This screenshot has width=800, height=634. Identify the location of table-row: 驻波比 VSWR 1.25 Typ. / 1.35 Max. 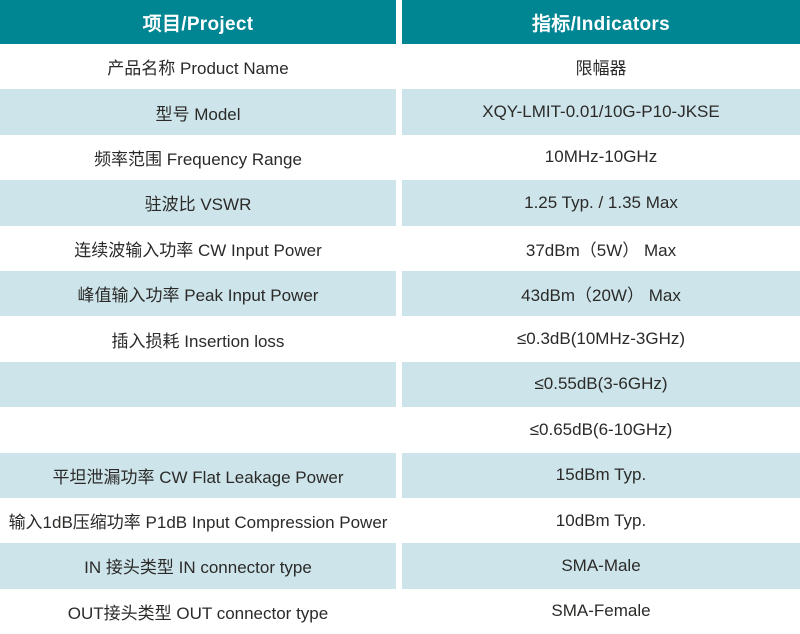
(400, 203).